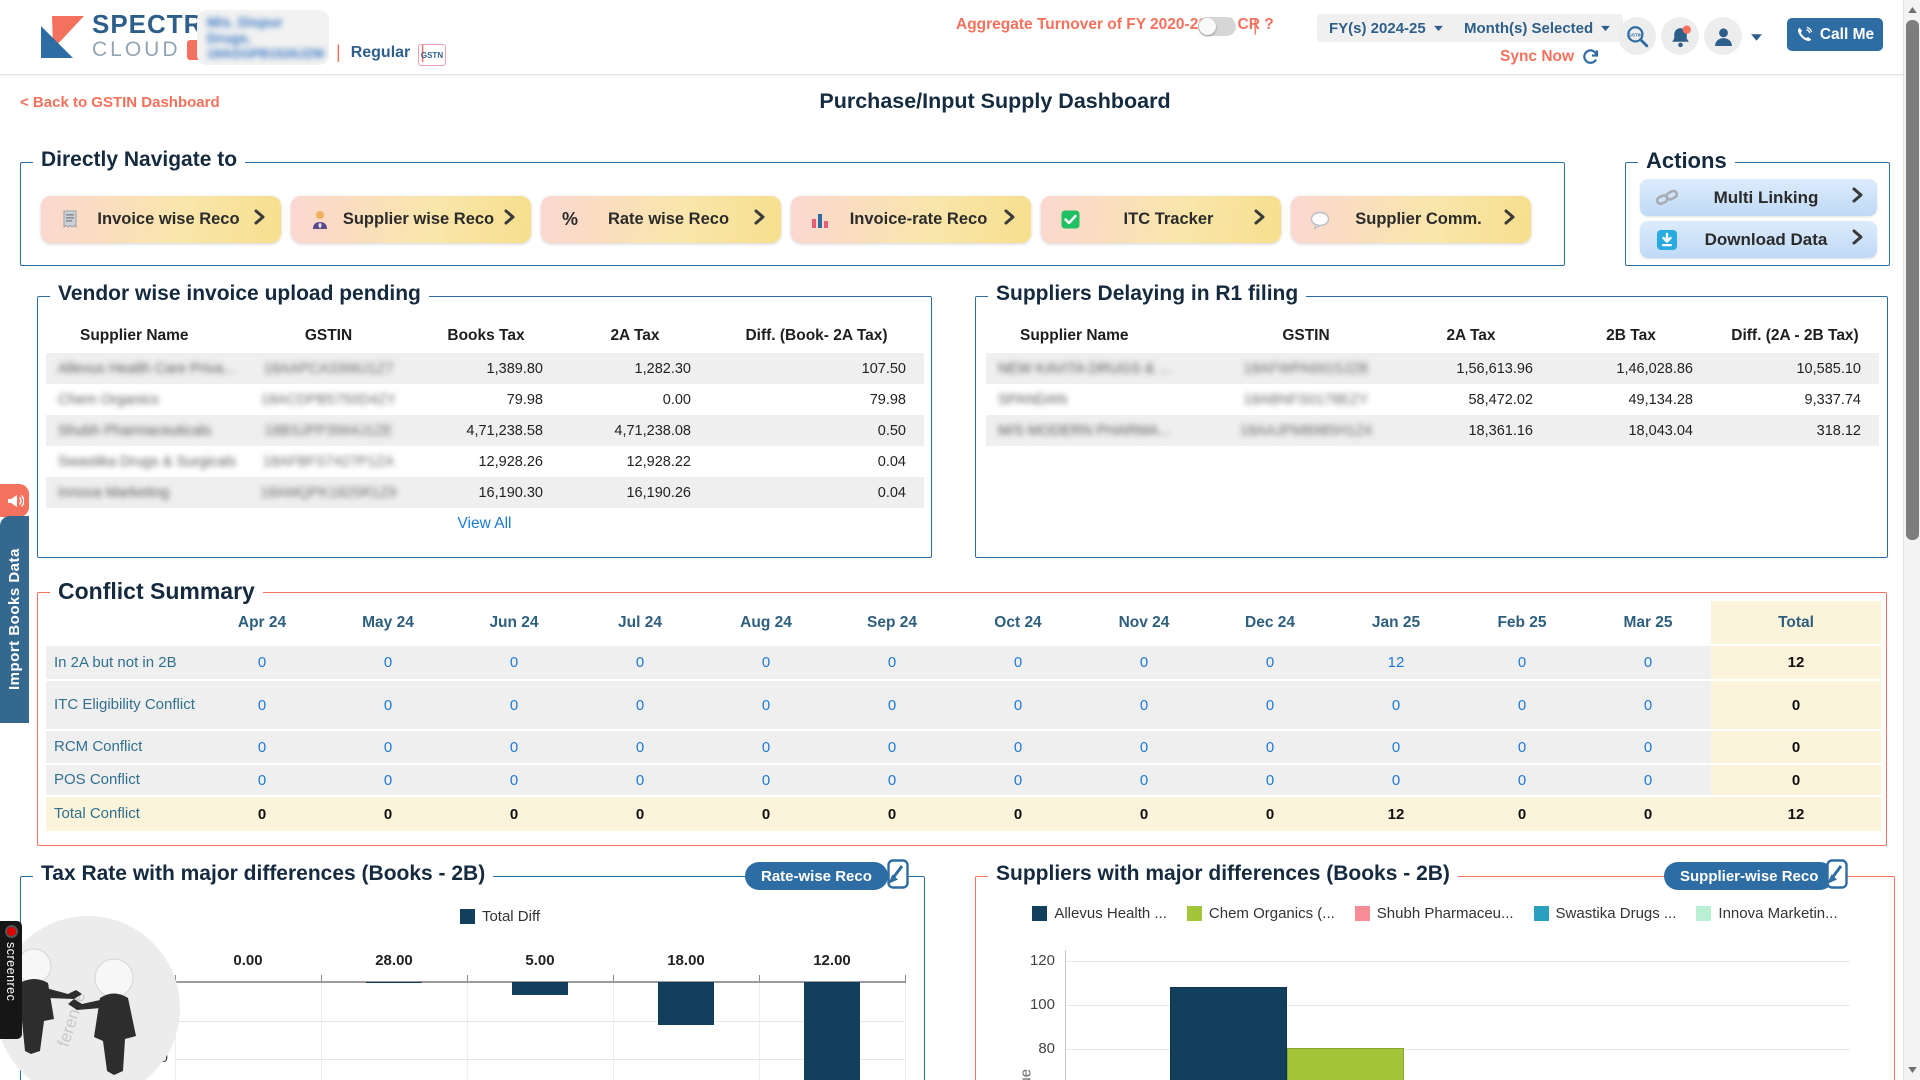  What do you see at coordinates (11, 980) in the screenshot?
I see `screenrec-widget: screenrec` at bounding box center [11, 980].